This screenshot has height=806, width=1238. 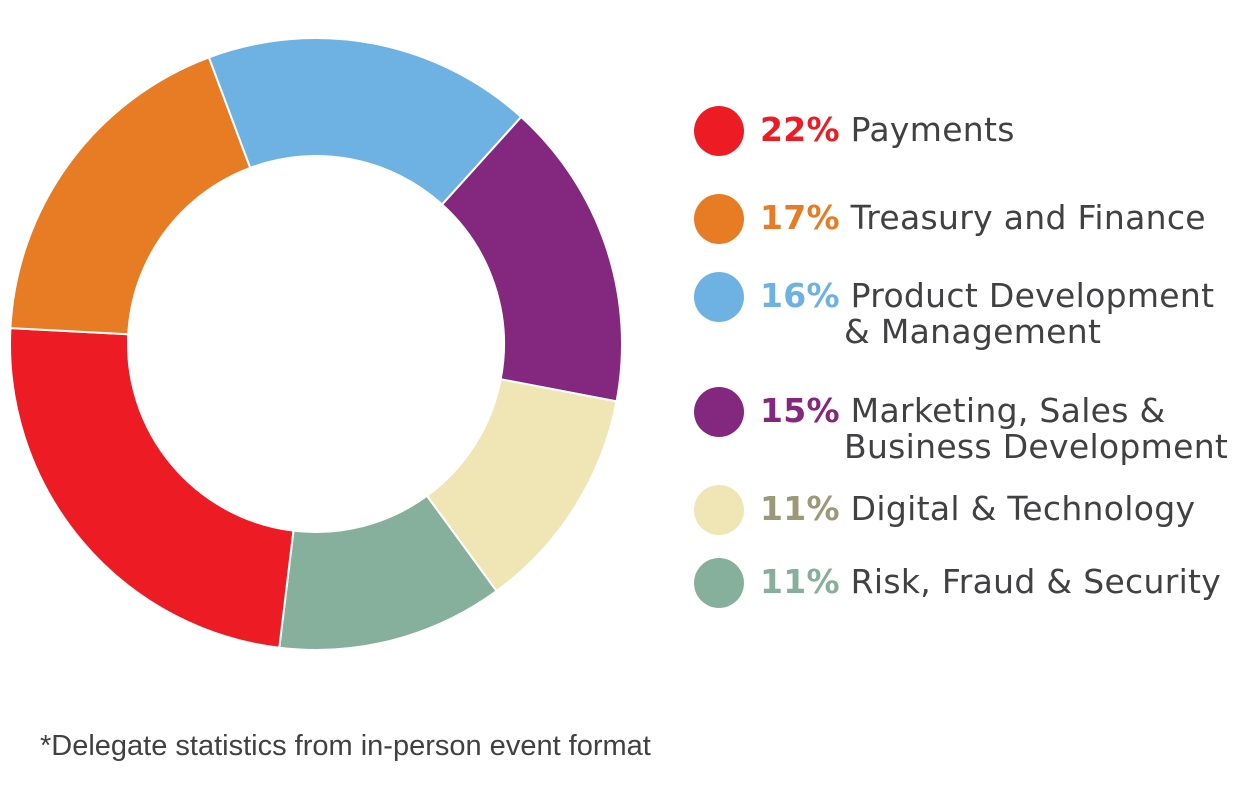 What do you see at coordinates (927, 129) in the screenshot?
I see `legend-label: Payments` at bounding box center [927, 129].